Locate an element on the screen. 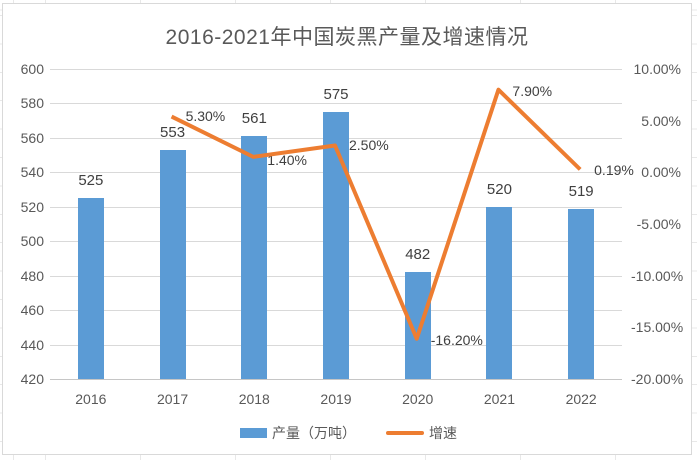 This screenshot has width=697, height=460. bar-2020 is located at coordinates (417, 325).